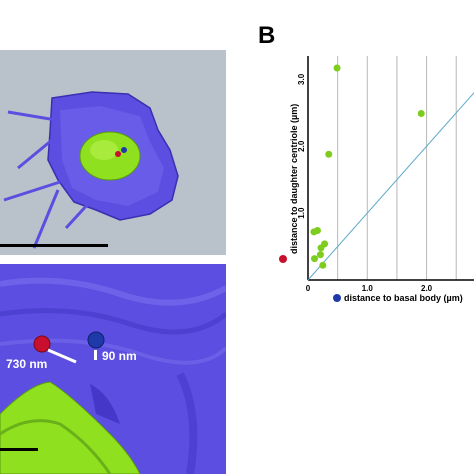 The height and width of the screenshot is (474, 474). Describe the element at coordinates (283, 259) in the screenshot. I see `ylabel-marker` at that location.